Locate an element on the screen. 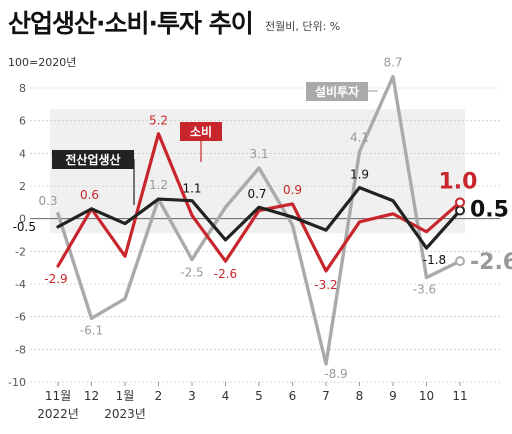 This screenshot has width=512, height=434. unit-note: 전월비, 단위: % is located at coordinates (303, 26).